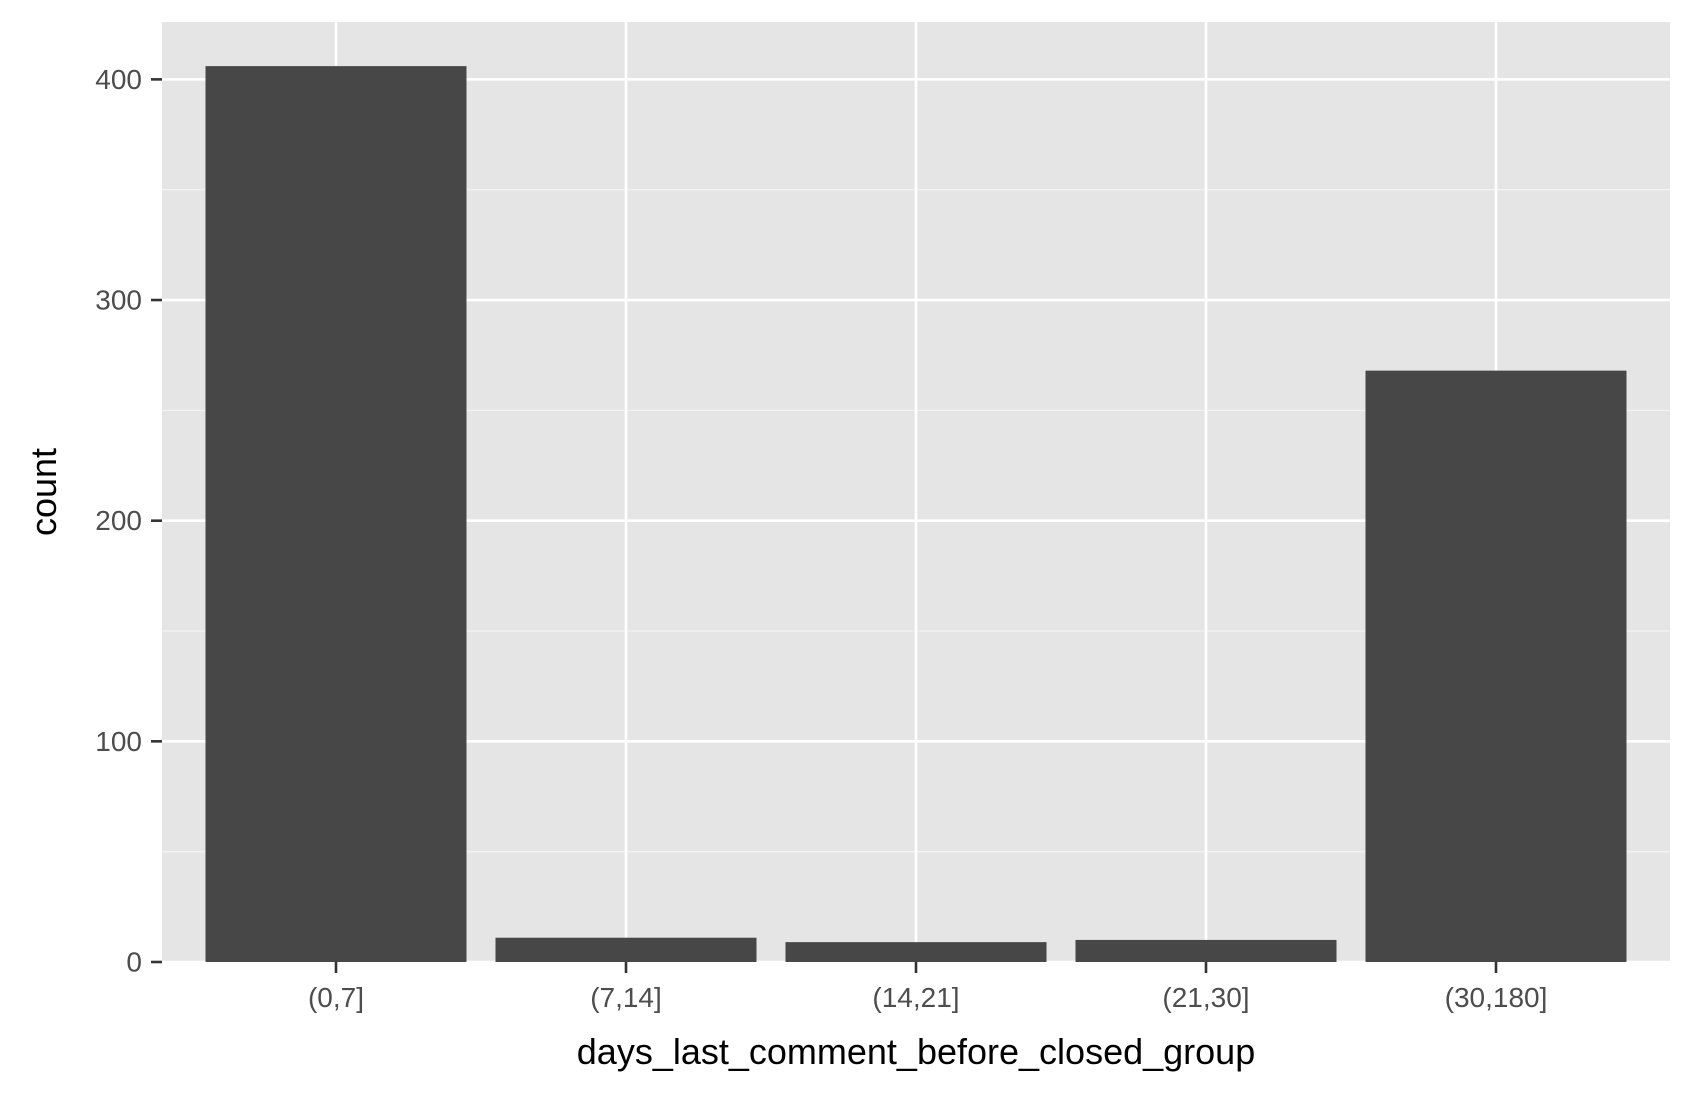 The width and height of the screenshot is (1691, 1100). What do you see at coordinates (916, 1051) in the screenshot?
I see `x-axis-title: days_last_comment_before_closed_group` at bounding box center [916, 1051].